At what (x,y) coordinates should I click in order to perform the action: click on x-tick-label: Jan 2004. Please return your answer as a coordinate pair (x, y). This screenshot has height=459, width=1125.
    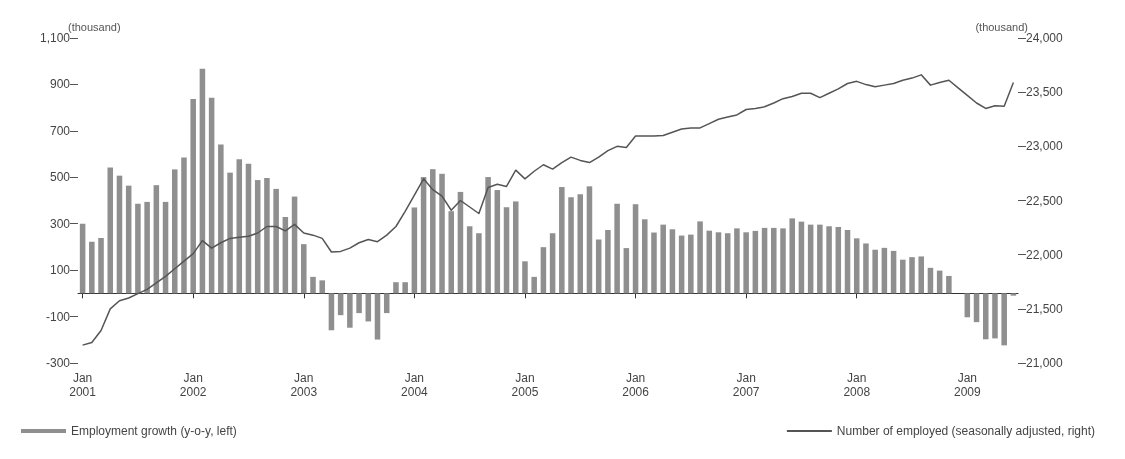
    Looking at the image, I should click on (415, 385).